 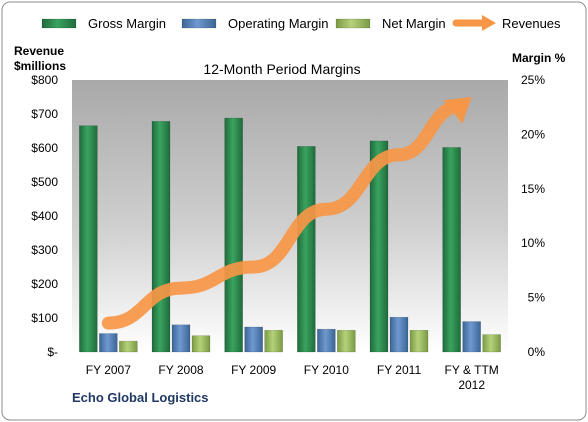 I want to click on net-margin-legend-swatch, so click(x=353, y=23).